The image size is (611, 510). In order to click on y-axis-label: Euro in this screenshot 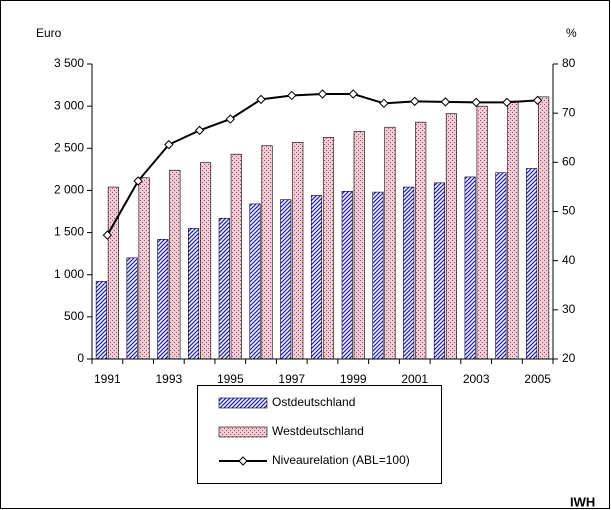, I will do `click(49, 33)`.